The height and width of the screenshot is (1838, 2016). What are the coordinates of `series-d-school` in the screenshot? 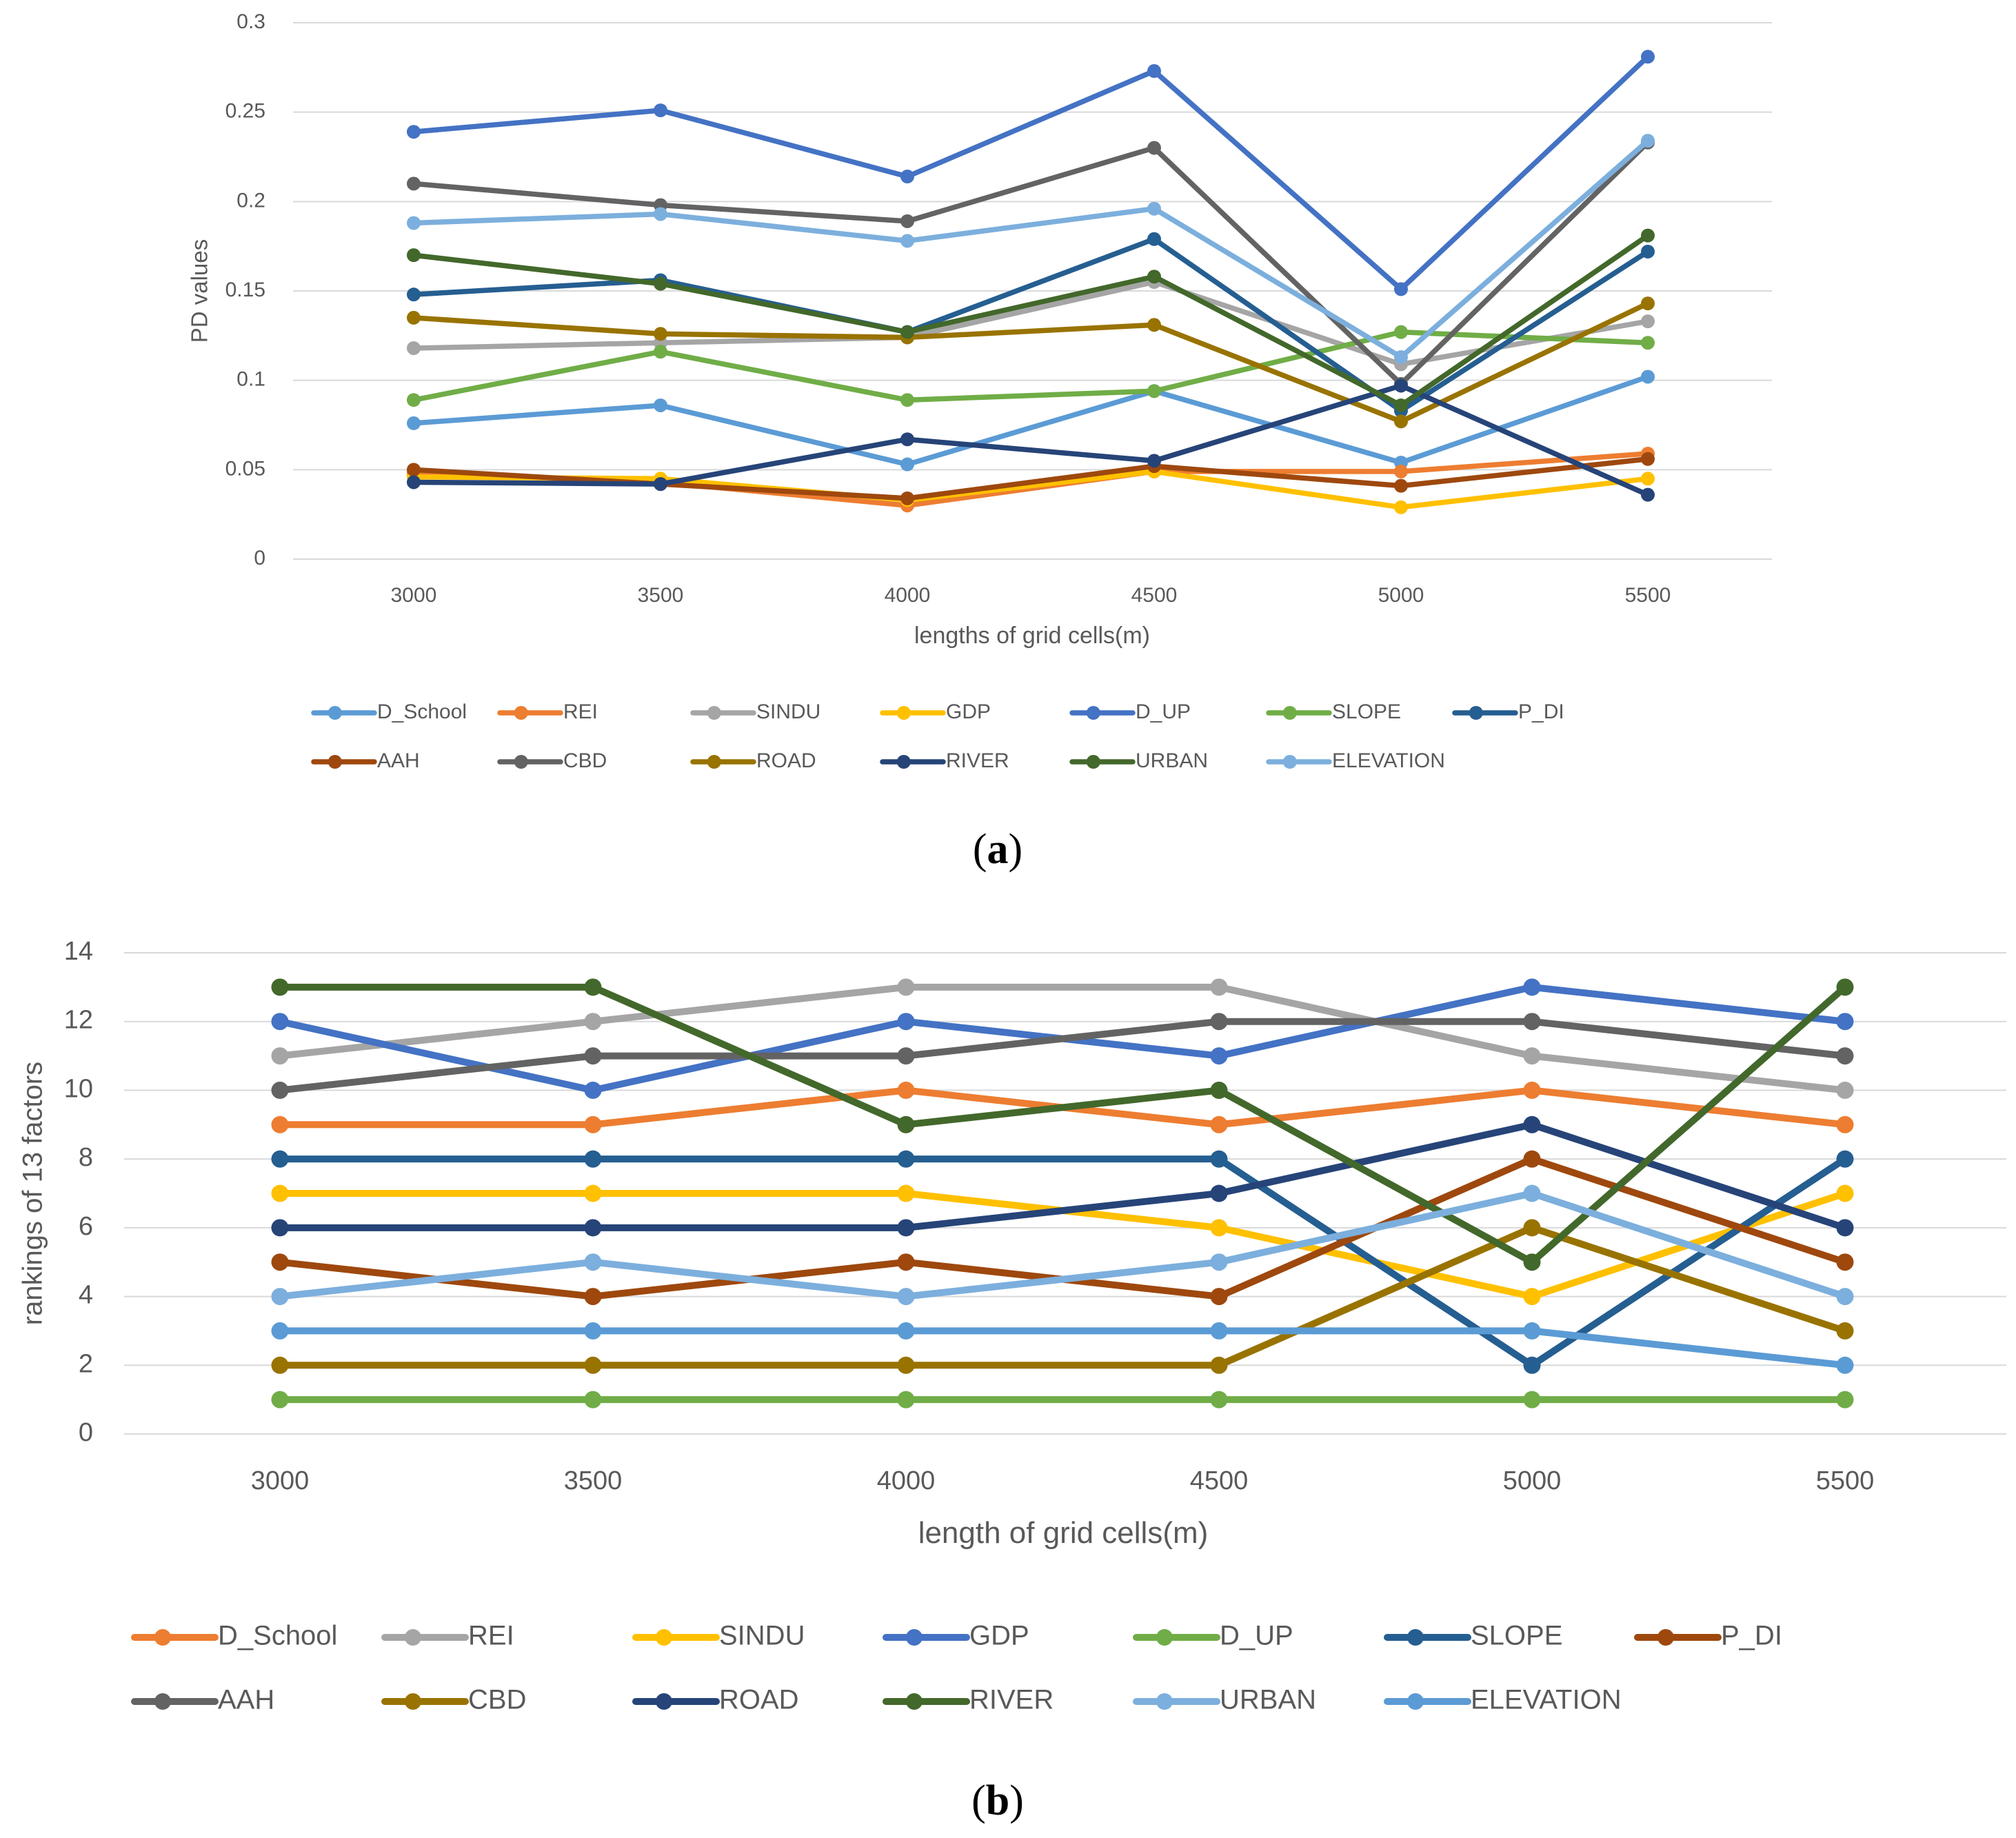 It's located at (1031, 421).